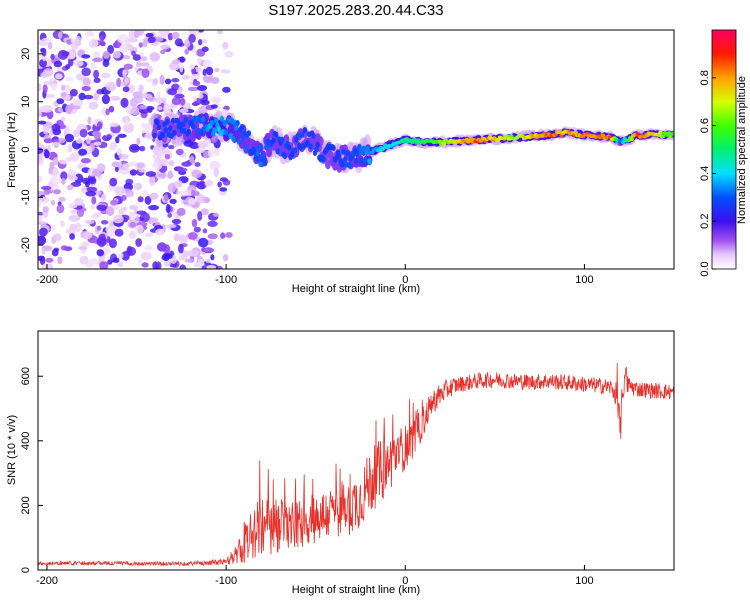 The width and height of the screenshot is (750, 600). Describe the element at coordinates (26, 102) in the screenshot. I see `heatmap-y-tick-label: 10` at that location.